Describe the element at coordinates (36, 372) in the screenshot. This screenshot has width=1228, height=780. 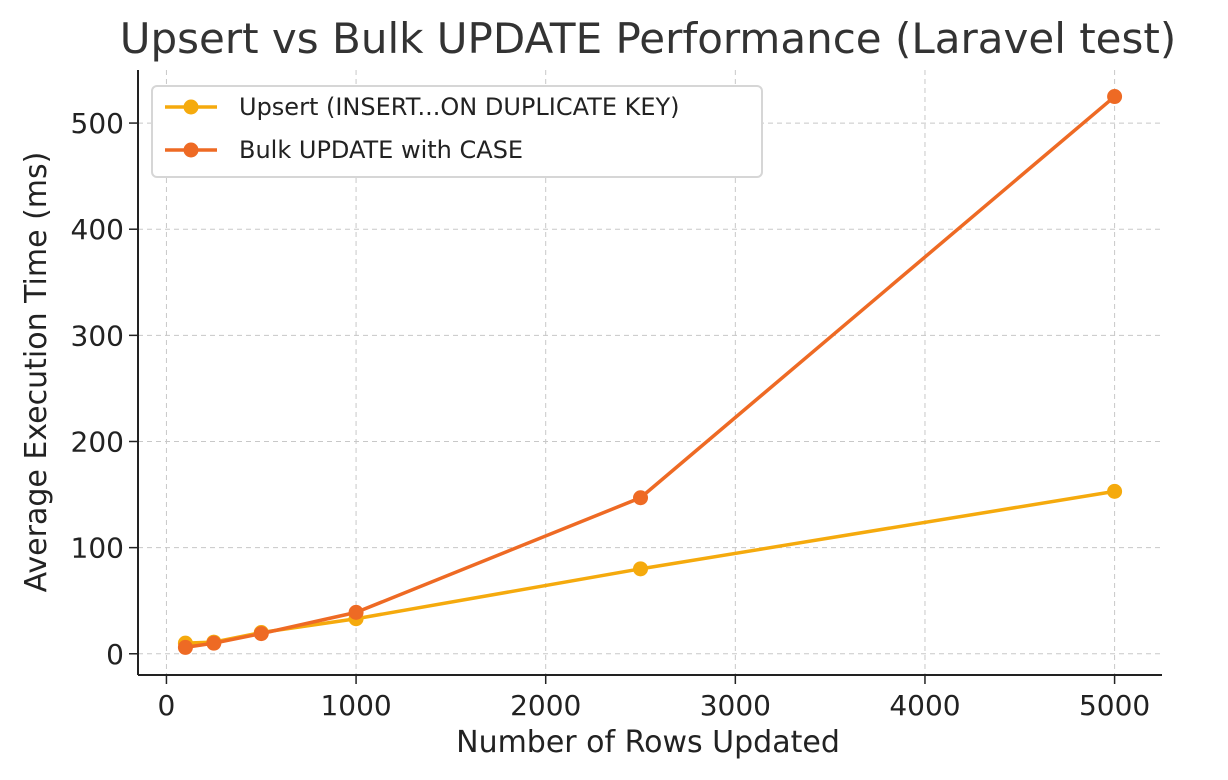
I see `y-axis-label: Average Execution Time (ms)` at that location.